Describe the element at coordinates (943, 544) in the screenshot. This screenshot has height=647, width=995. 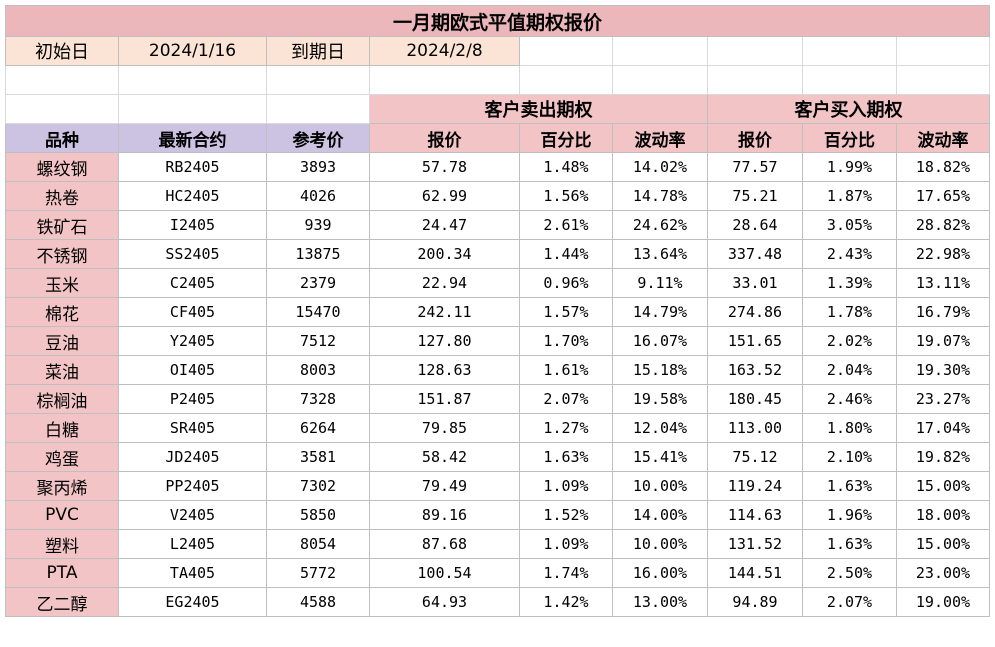
I see `buy-volatility-cell: 15.00%` at that location.